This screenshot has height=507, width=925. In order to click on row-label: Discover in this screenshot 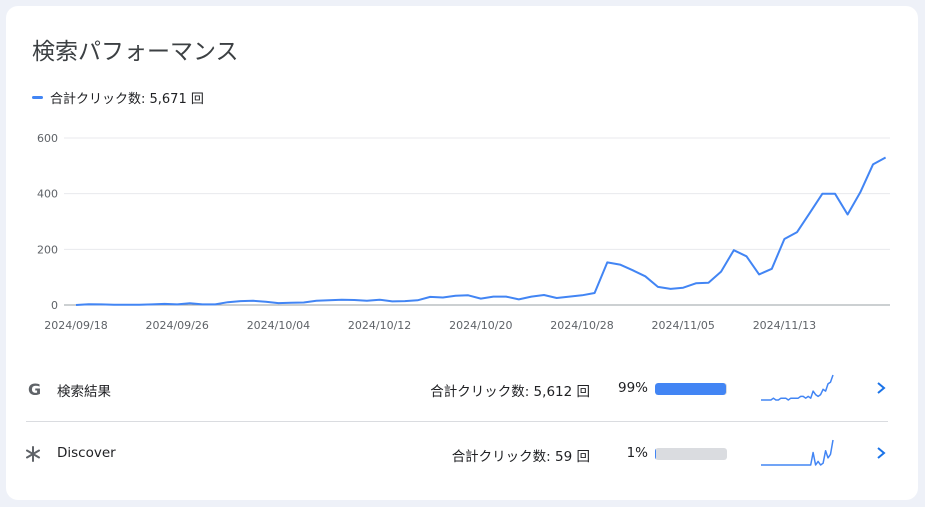, I will do `click(86, 453)`.